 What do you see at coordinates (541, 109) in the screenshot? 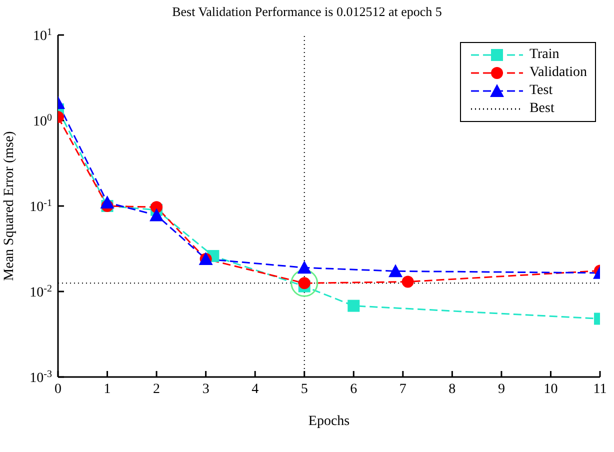
I see `legend-label: Best` at bounding box center [541, 109].